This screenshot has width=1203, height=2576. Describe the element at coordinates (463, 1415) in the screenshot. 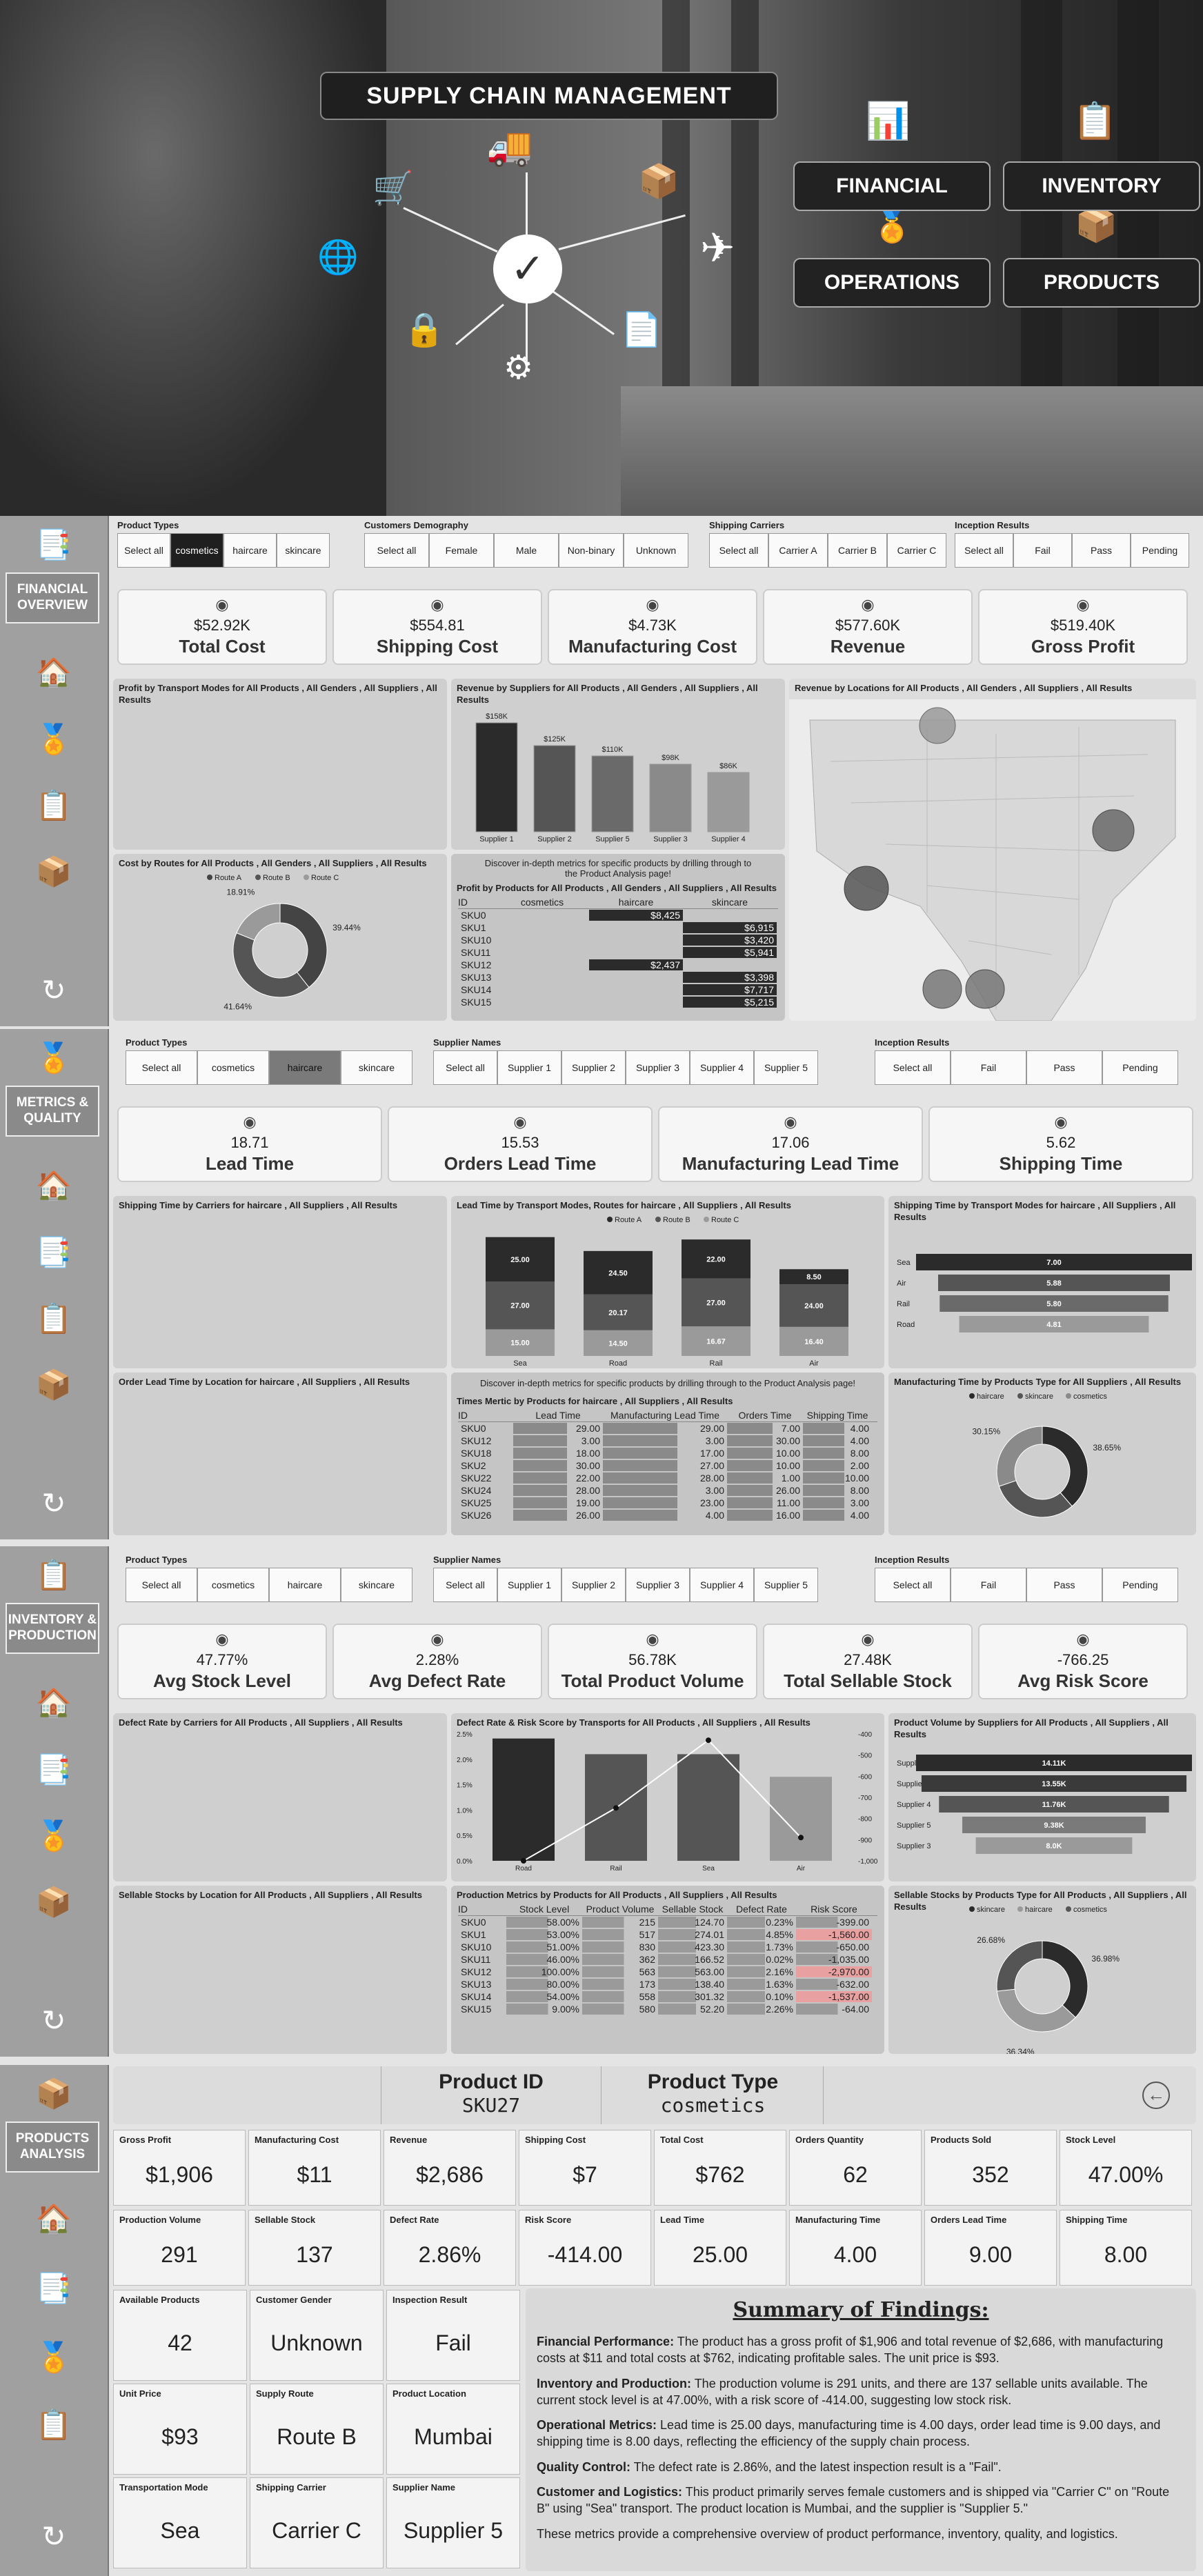

I see `column-header: ID` at that location.